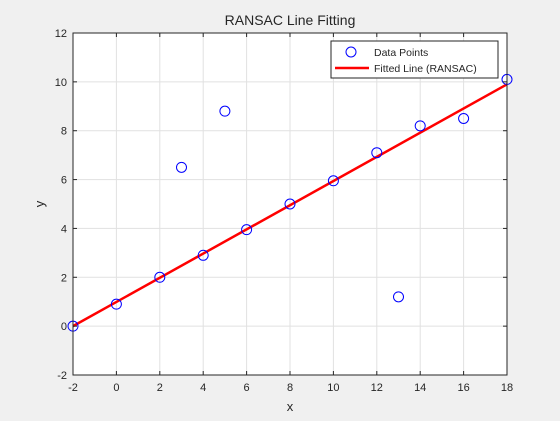  What do you see at coordinates (64, 181) in the screenshot?
I see `y-tick-label: 6` at bounding box center [64, 181].